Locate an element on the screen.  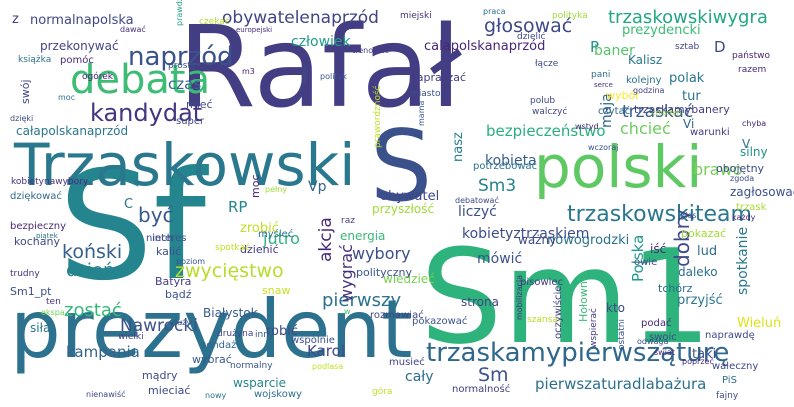
word: serce is located at coordinates (603, 85).